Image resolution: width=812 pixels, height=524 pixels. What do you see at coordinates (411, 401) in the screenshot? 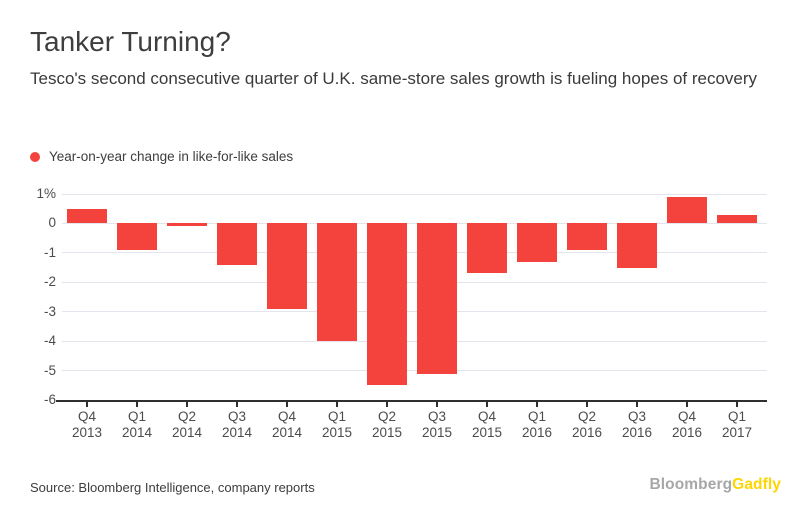
I see `x-axis-line` at bounding box center [411, 401].